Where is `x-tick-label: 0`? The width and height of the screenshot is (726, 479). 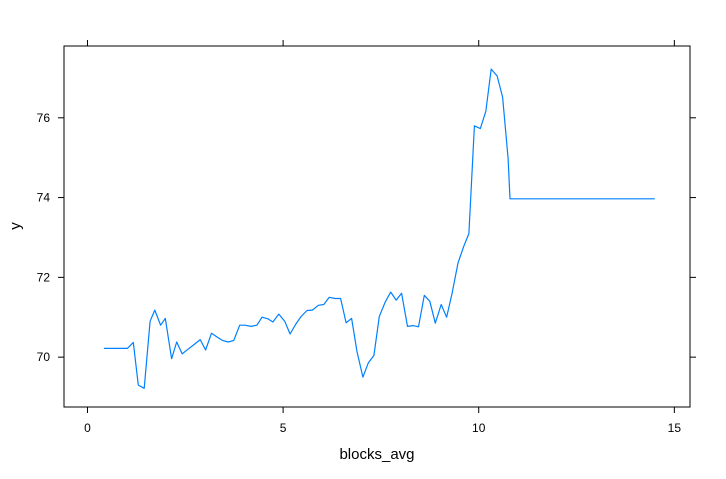
x-tick-label: 0 is located at coordinates (87, 428).